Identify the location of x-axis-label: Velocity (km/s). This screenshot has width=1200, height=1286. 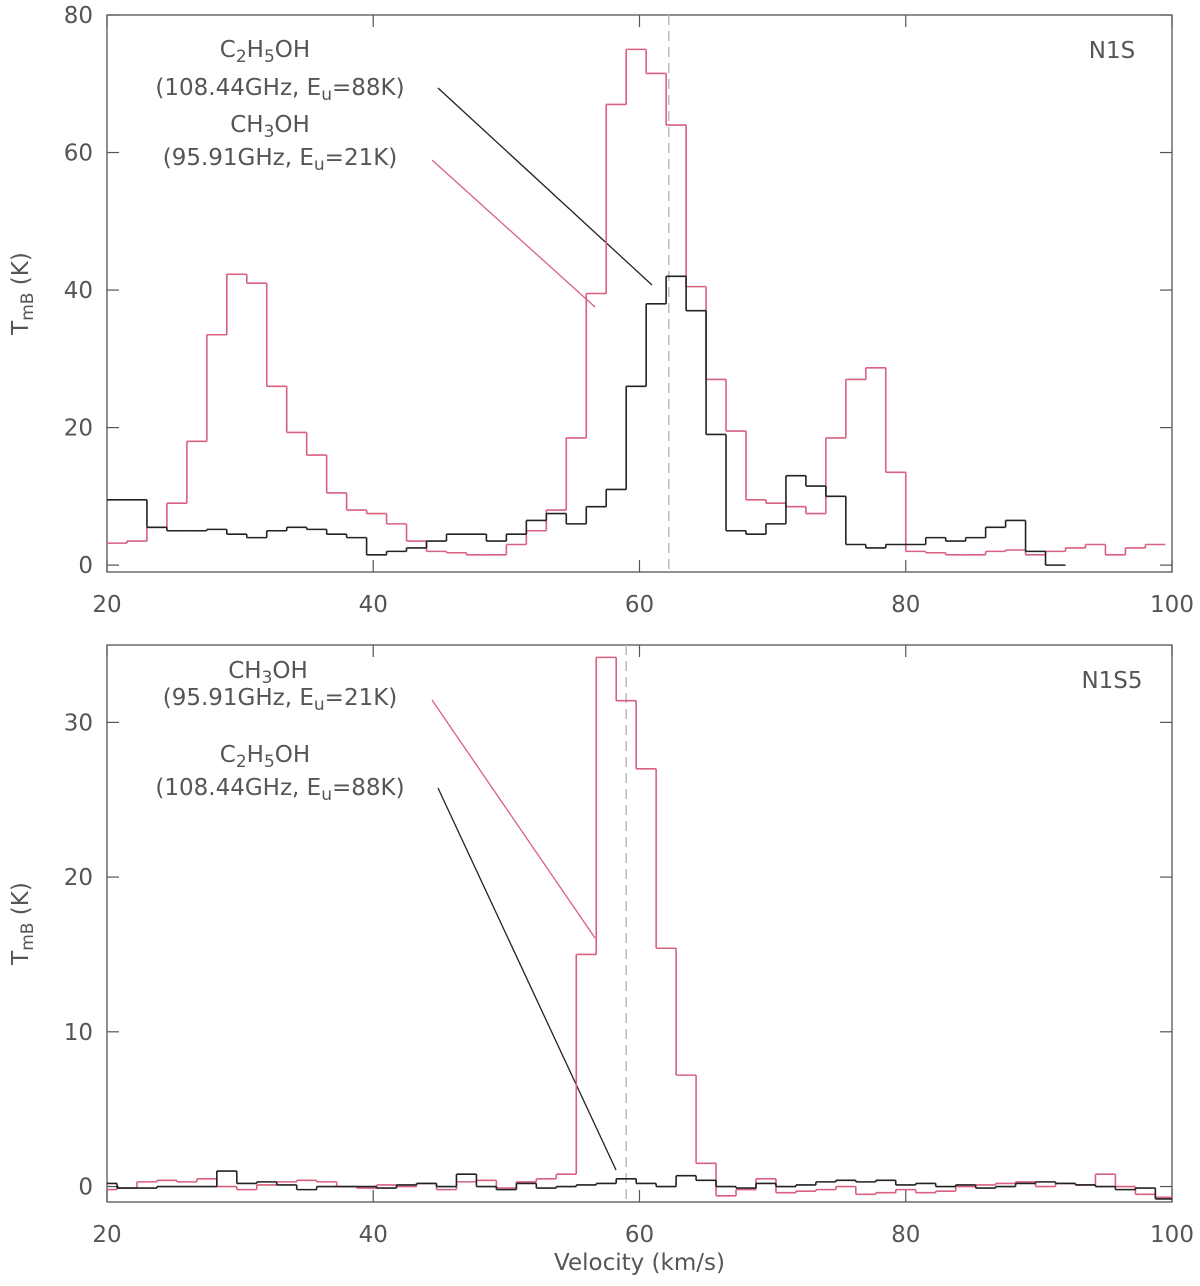
(639, 1263).